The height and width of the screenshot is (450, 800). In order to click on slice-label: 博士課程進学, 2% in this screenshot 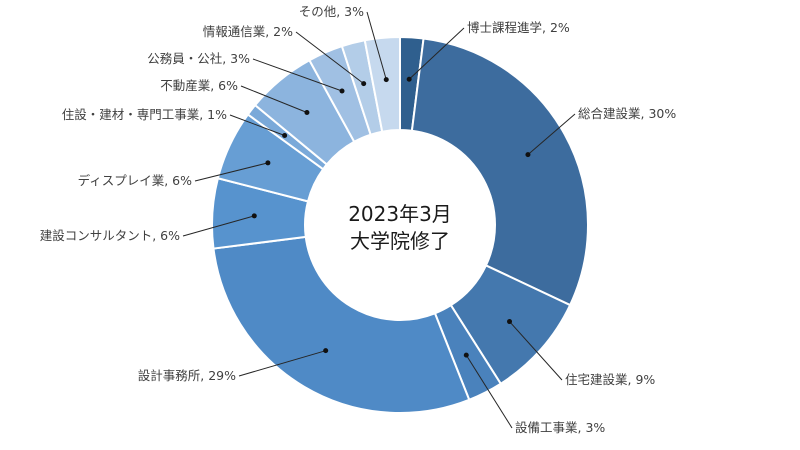, I will do `click(518, 27)`.